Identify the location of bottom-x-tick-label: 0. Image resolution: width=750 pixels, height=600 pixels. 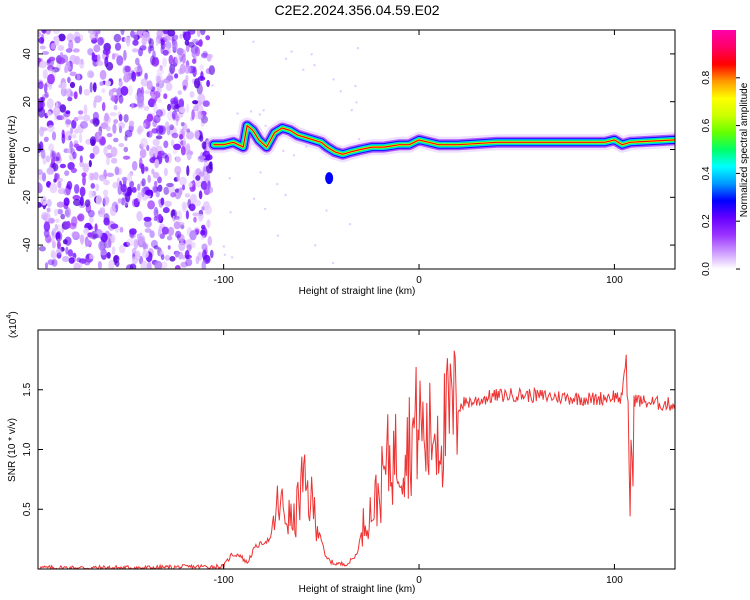
(419, 580).